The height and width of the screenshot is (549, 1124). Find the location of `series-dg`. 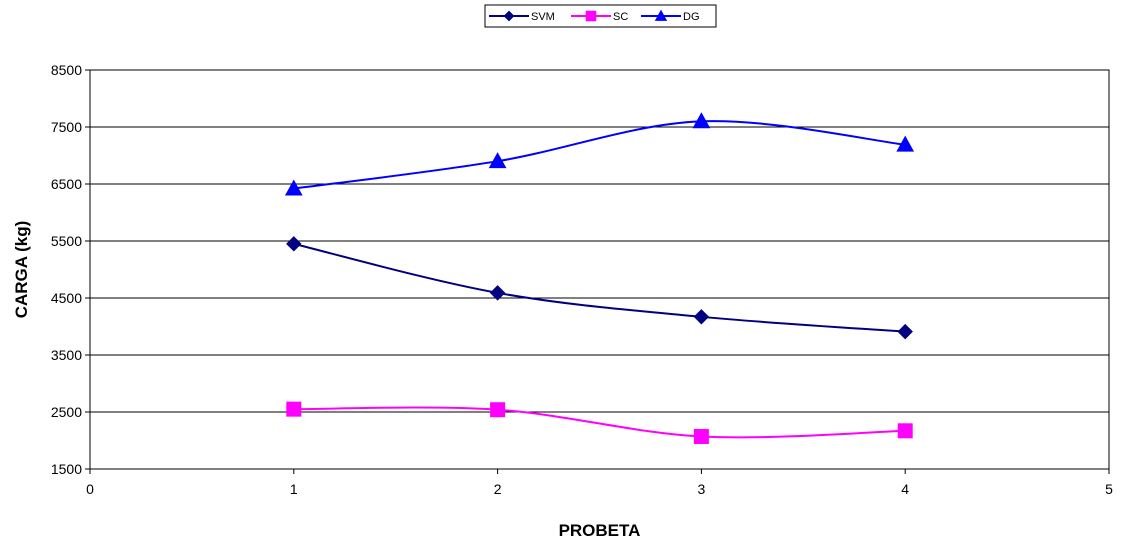

series-dg is located at coordinates (599, 154).